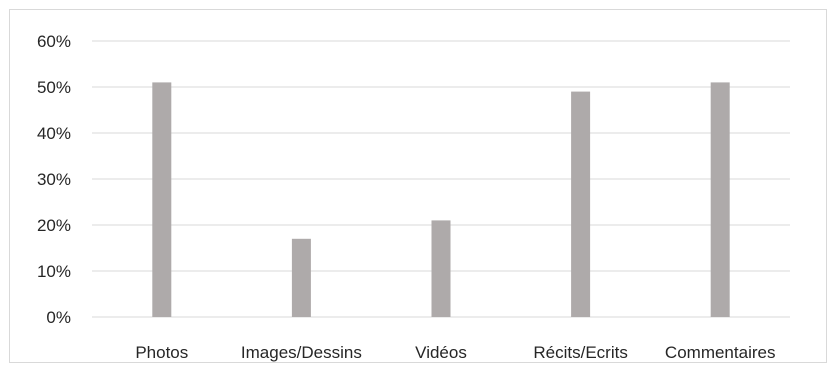 Image resolution: width=836 pixels, height=372 pixels. I want to click on bar-r-cits-ecrits, so click(581, 204).